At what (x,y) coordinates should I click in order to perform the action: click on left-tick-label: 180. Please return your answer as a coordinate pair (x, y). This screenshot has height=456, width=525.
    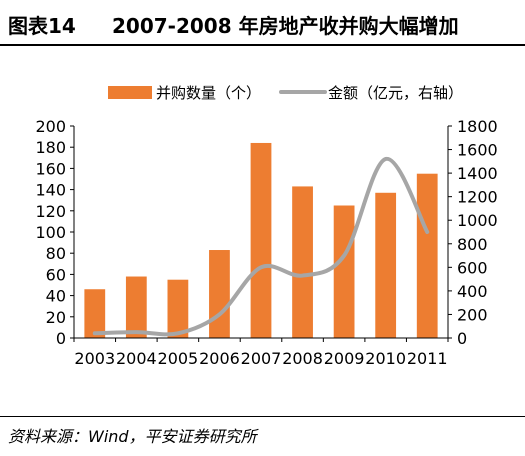
    Looking at the image, I should click on (50, 147).